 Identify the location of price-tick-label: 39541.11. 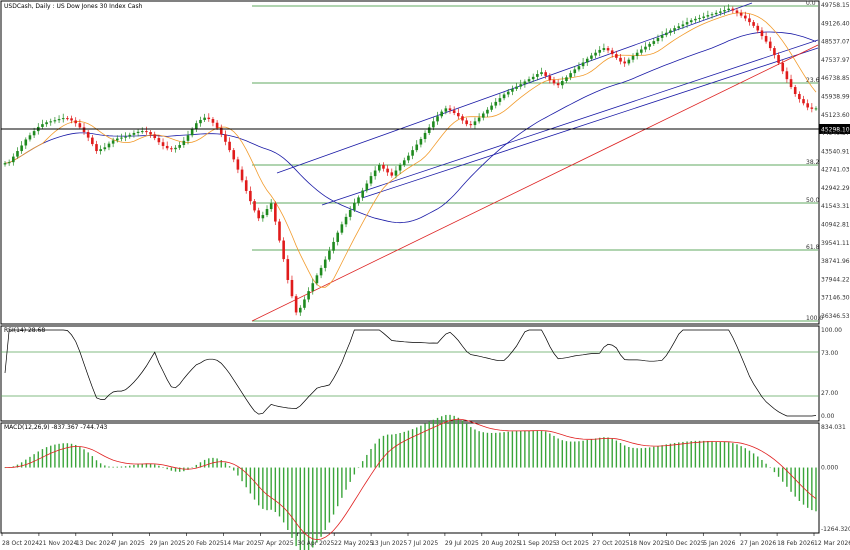
(835, 243).